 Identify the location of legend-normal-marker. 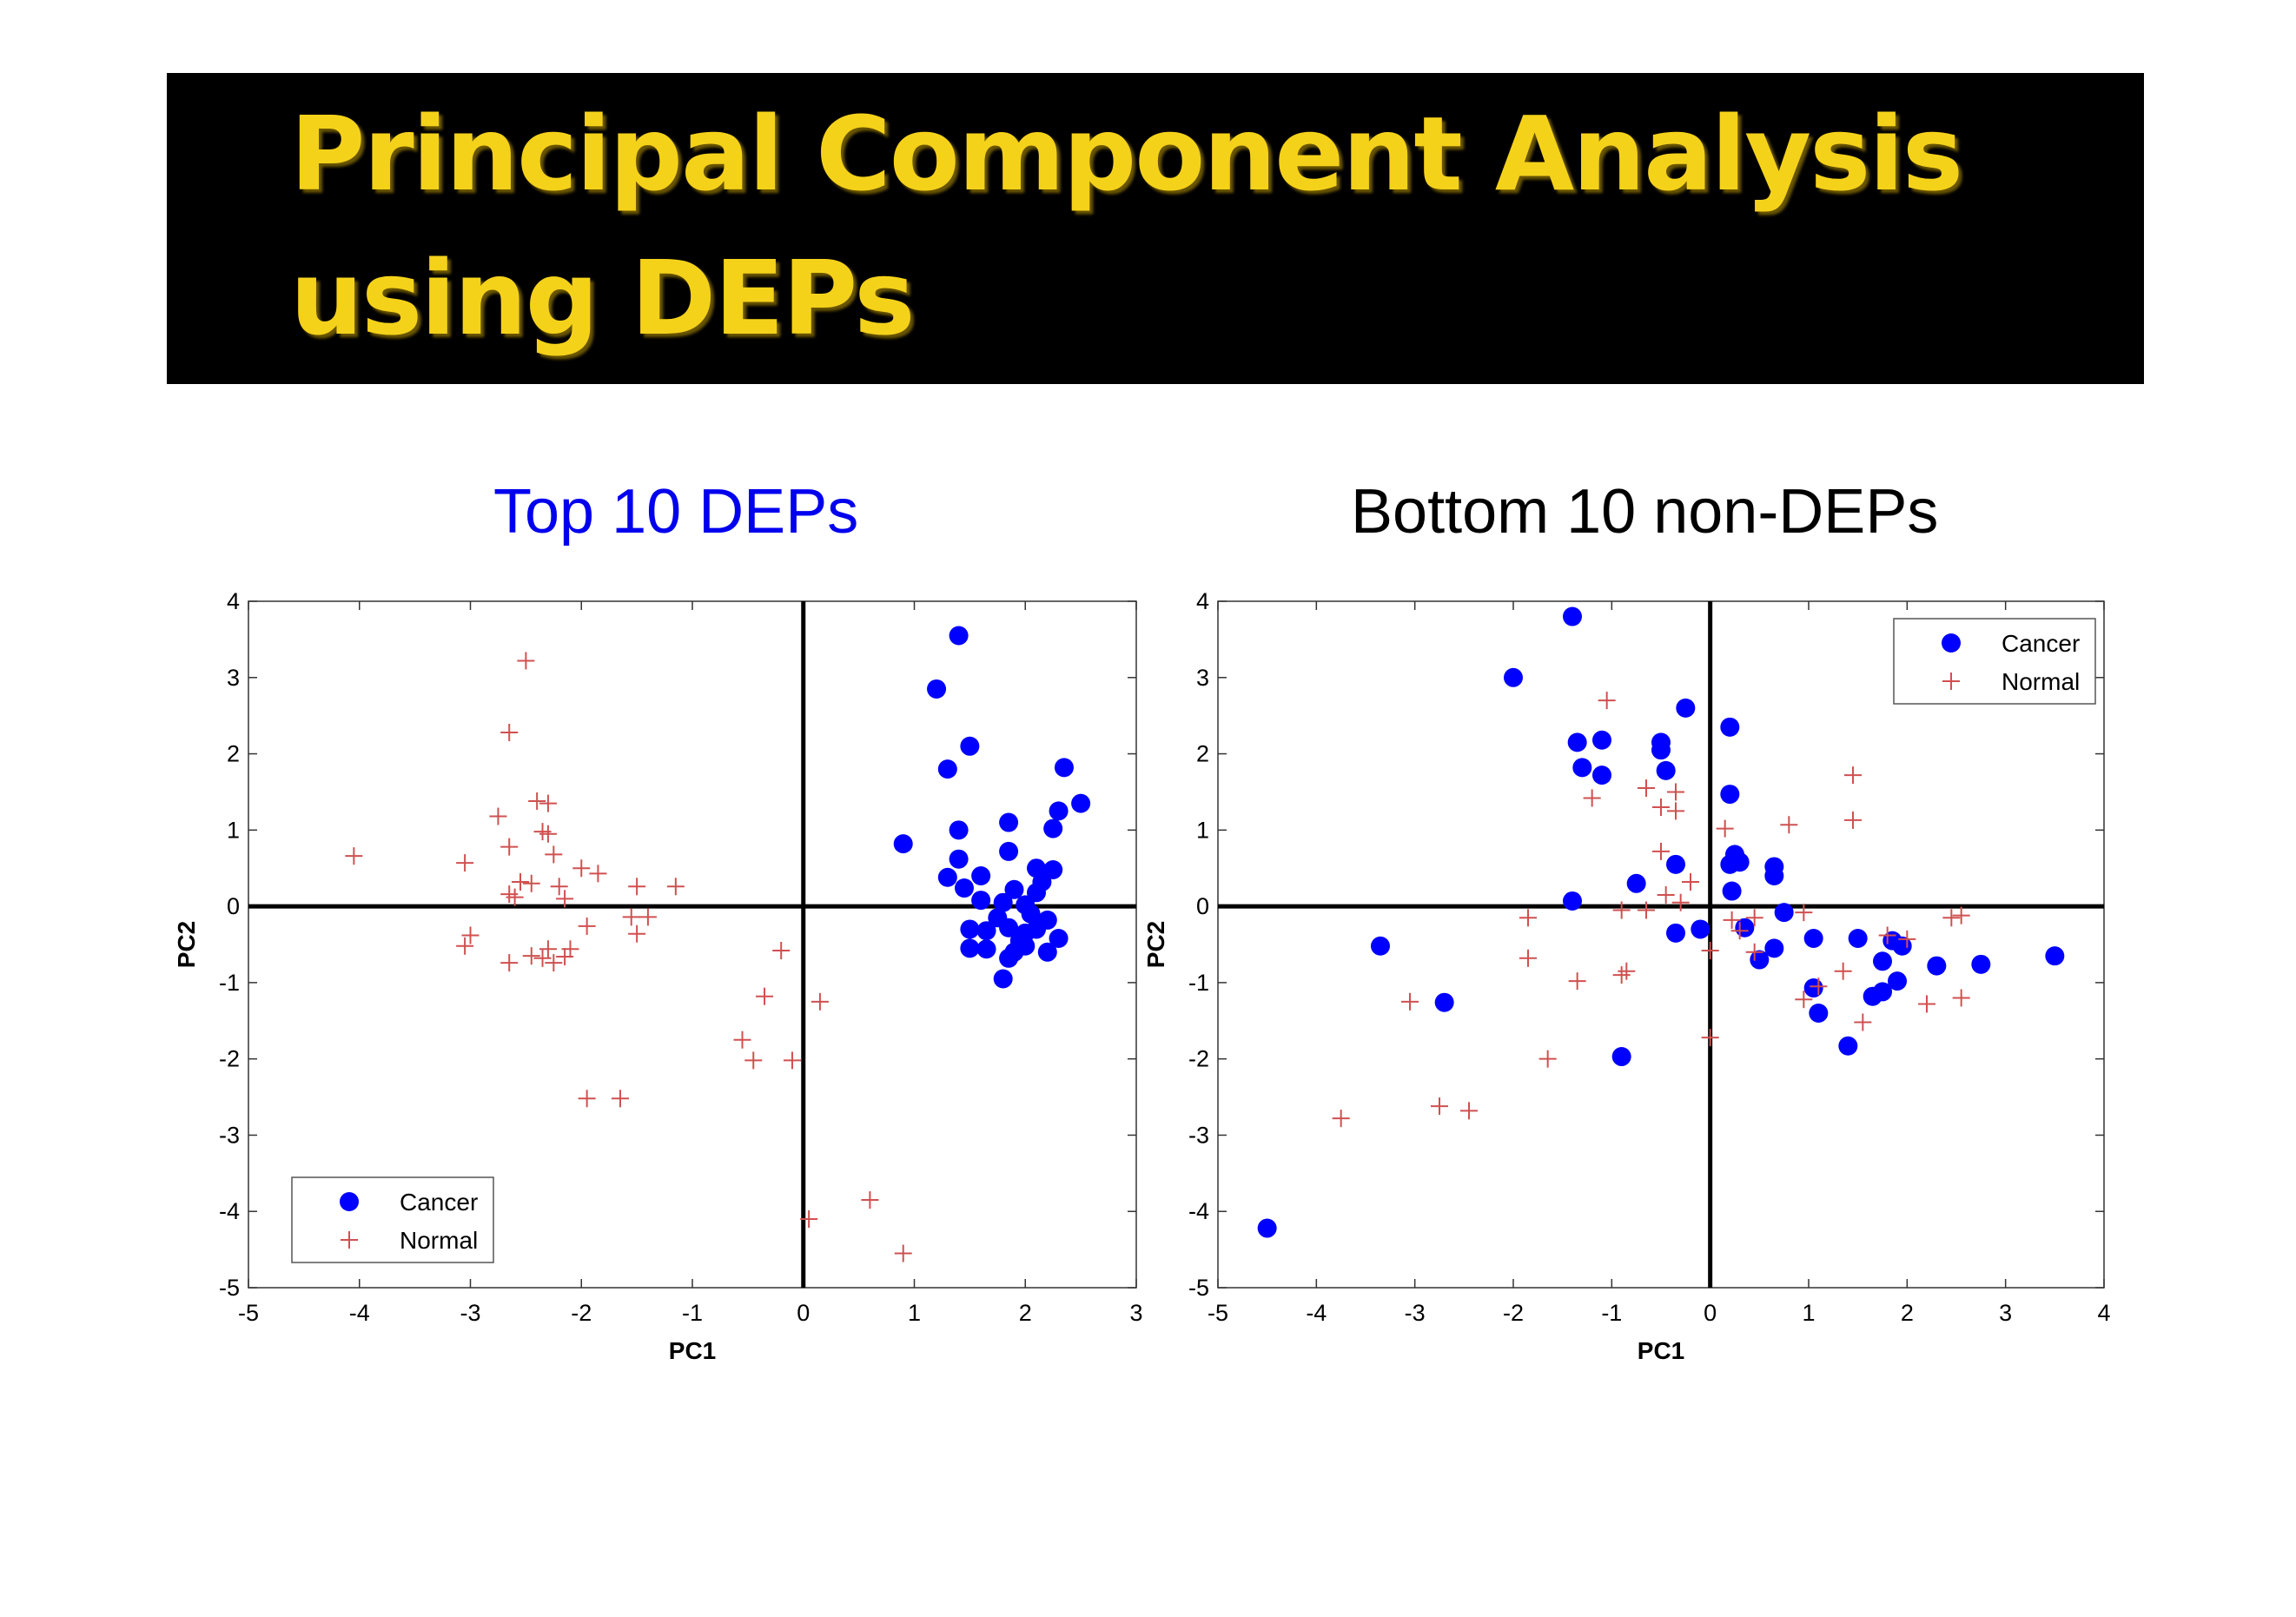
(1951, 681).